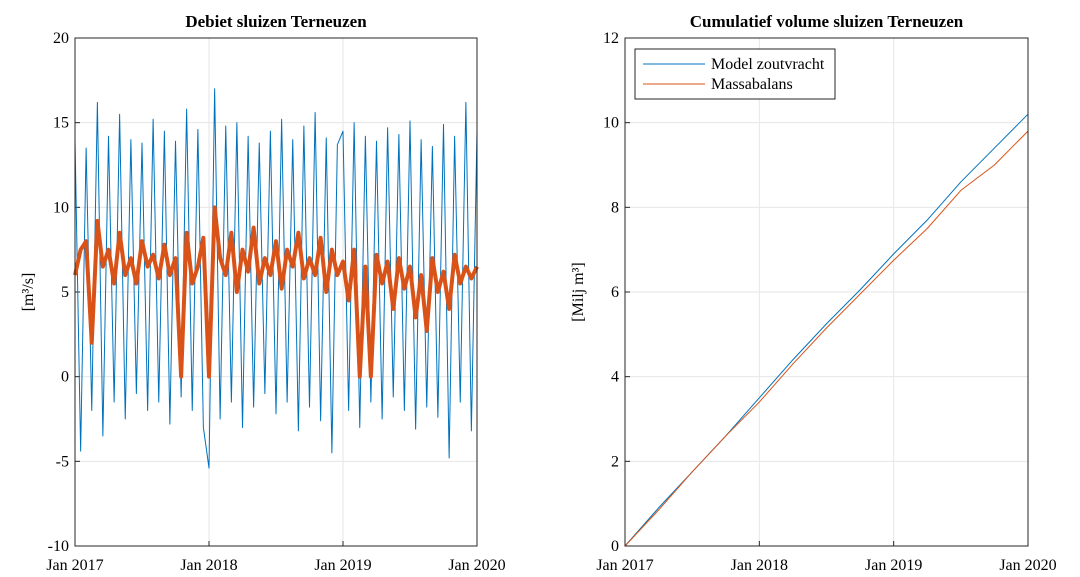  What do you see at coordinates (615, 292) in the screenshot?
I see `y-tick-label: 6` at bounding box center [615, 292].